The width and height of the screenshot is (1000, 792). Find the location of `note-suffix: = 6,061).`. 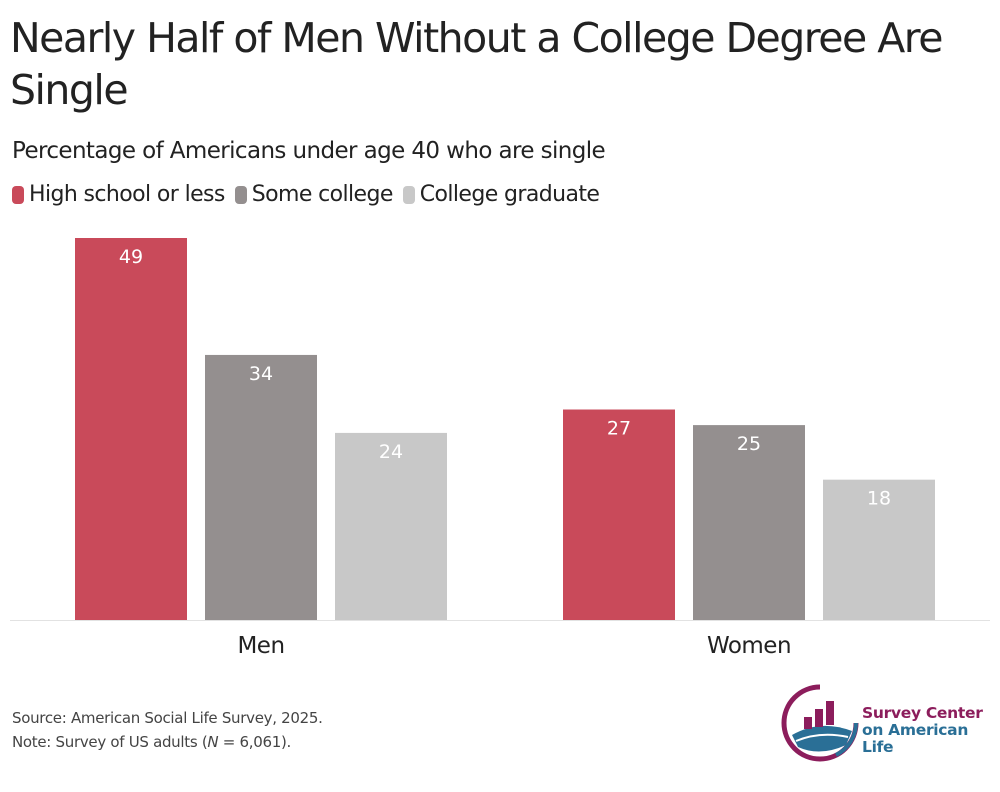

note-suffix: = 6,061). is located at coordinates (255, 742).